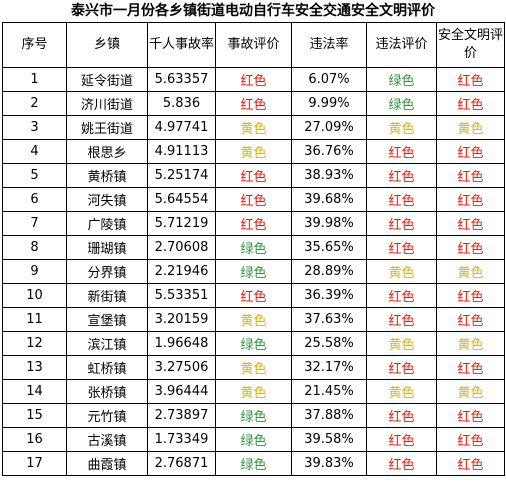 Image resolution: width=506 pixels, height=482 pixels. What do you see at coordinates (253, 151) in the screenshot?
I see `table-row: 4 根思乡 4.91113 黄色 36.76% 红色 红色` at bounding box center [253, 151].